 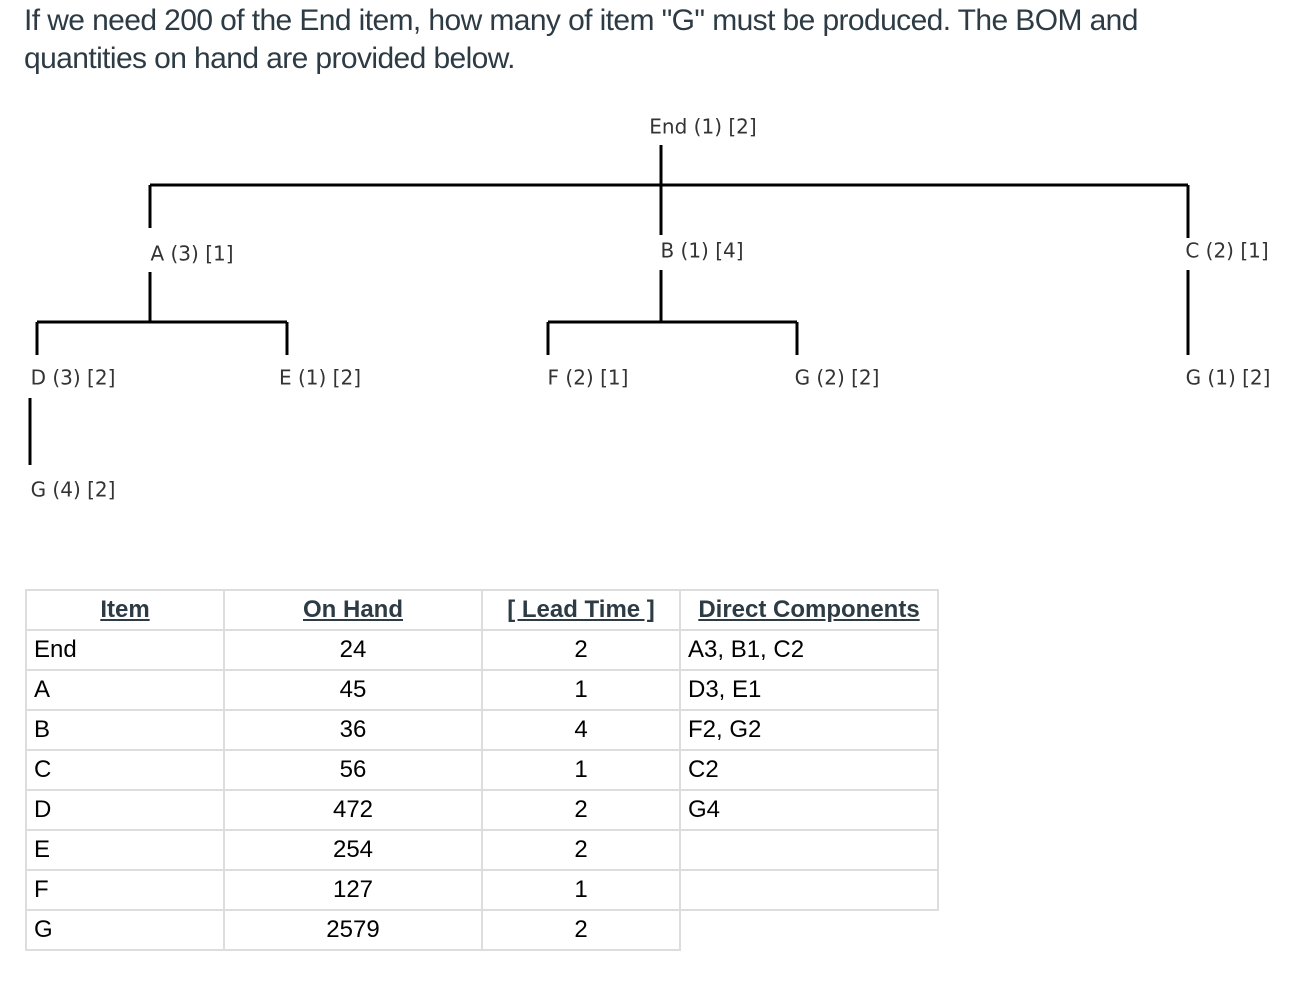 What do you see at coordinates (191, 254) in the screenshot?
I see `node-label: A (3) [1]` at bounding box center [191, 254].